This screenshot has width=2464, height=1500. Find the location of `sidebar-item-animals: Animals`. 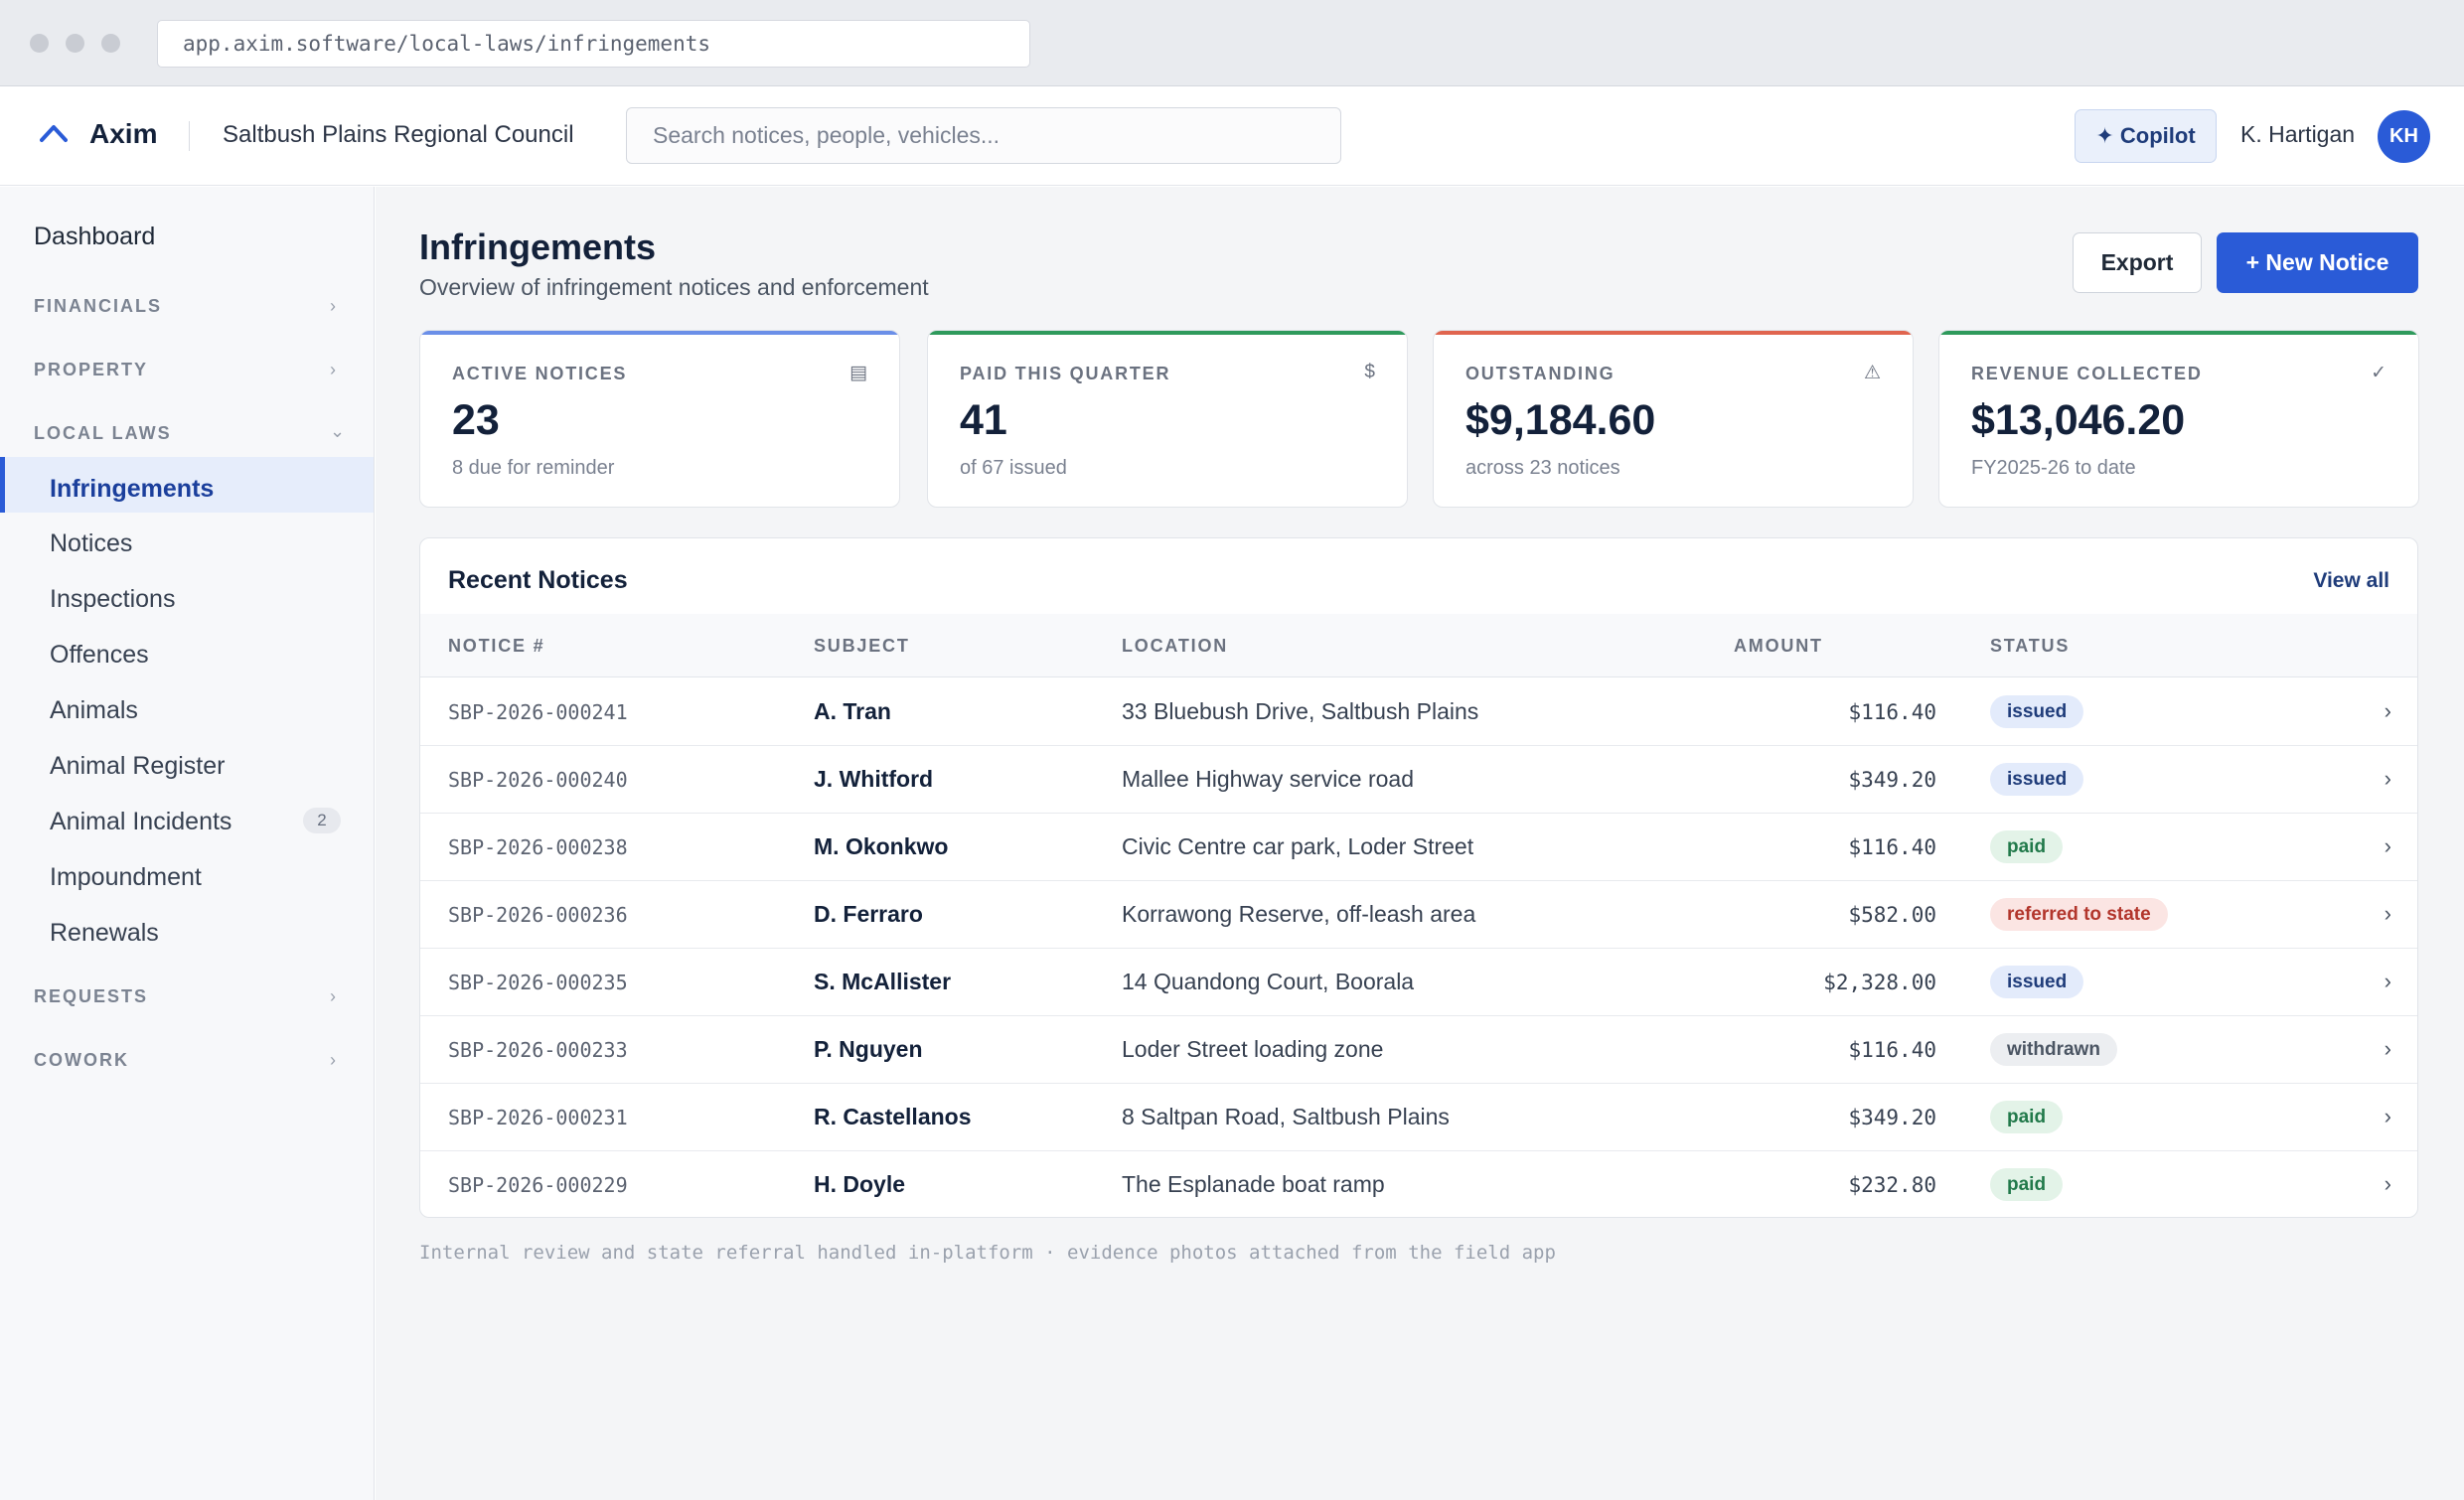

sidebar-item-animals: Animals is located at coordinates (94, 710).